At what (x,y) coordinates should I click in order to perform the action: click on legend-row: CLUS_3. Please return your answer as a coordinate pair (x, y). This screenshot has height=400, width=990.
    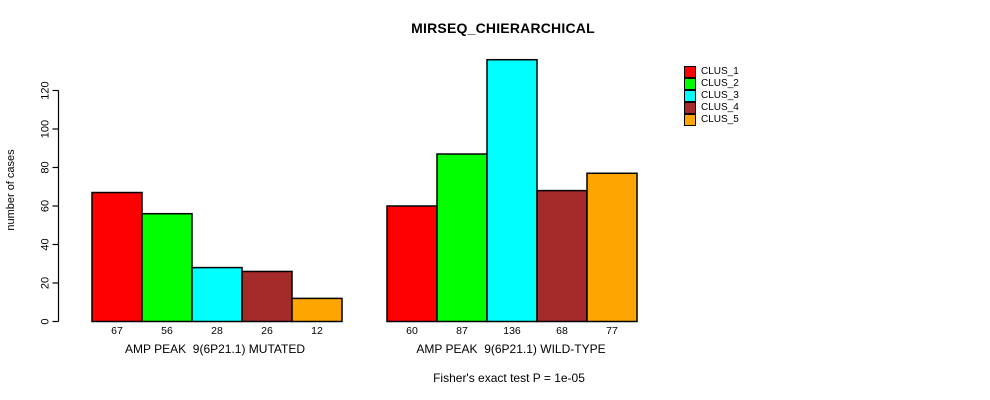
    Looking at the image, I should click on (711, 96).